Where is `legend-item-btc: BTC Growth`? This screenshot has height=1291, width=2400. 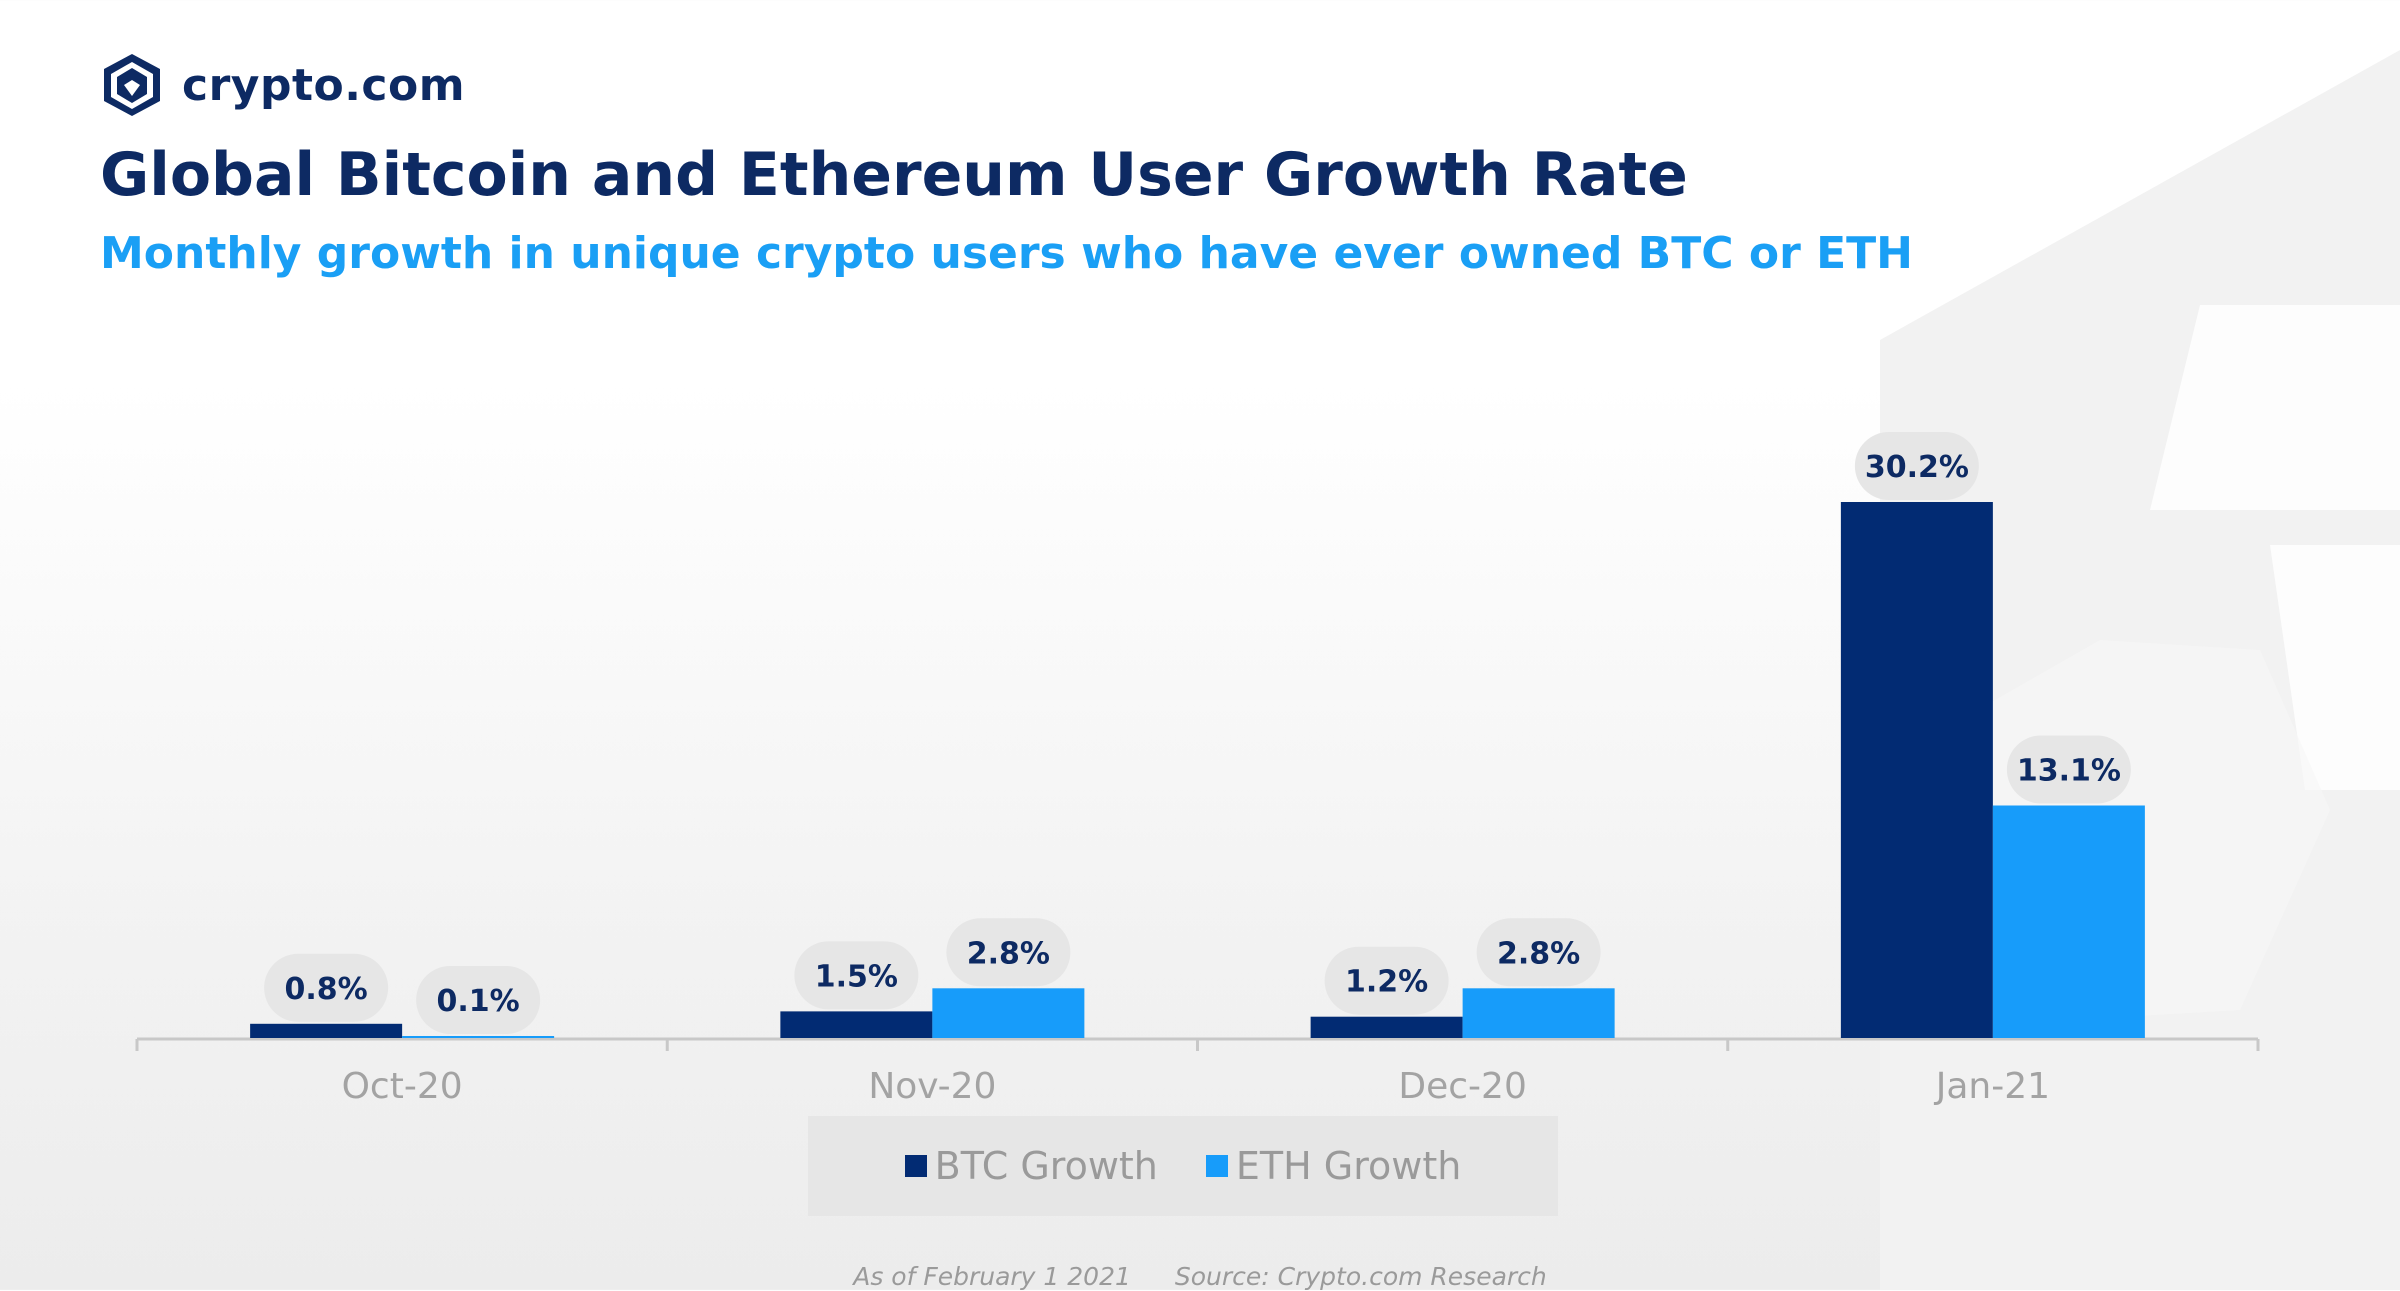 legend-item-btc: BTC Growth is located at coordinates (1031, 1166).